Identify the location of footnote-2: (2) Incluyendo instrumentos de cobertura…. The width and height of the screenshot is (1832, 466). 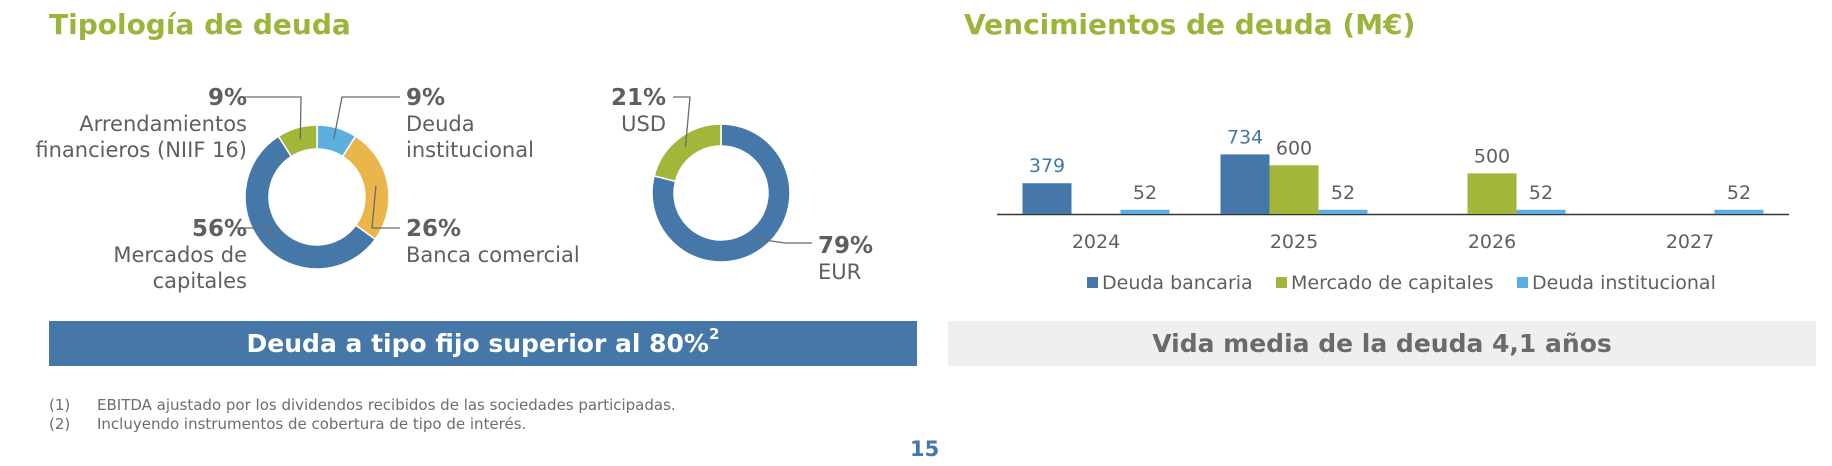
(287, 424).